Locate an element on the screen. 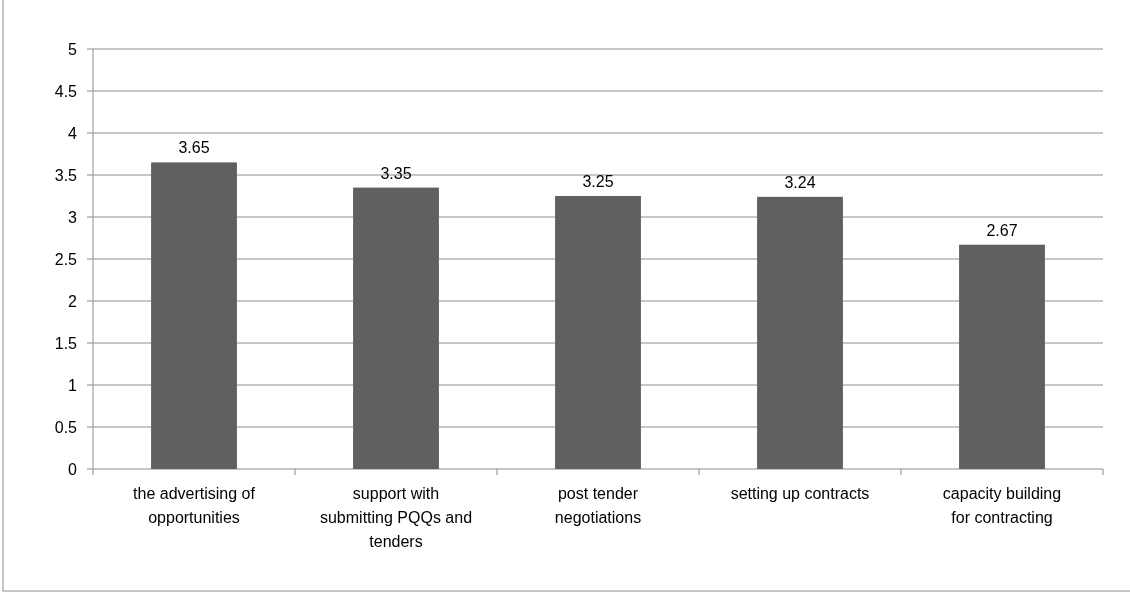  y-tick-label: 3 is located at coordinates (73, 217).